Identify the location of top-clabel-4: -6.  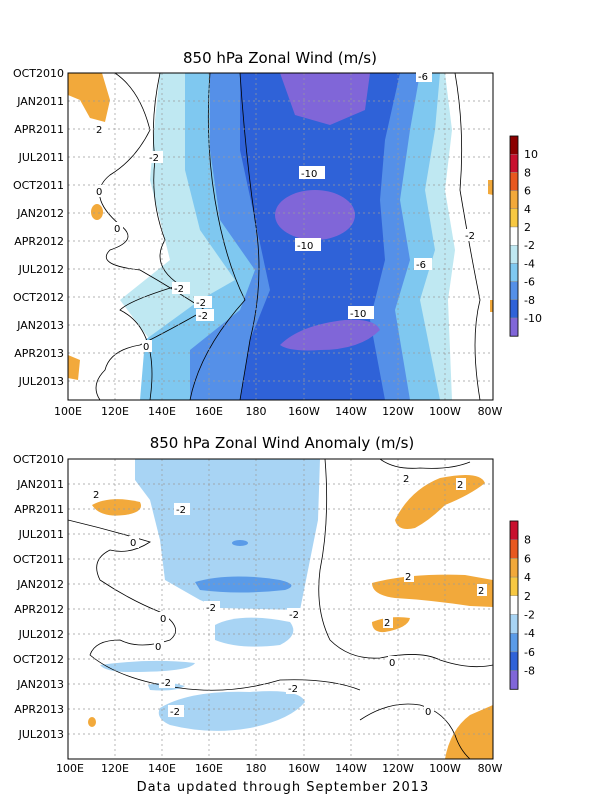
(421, 265).